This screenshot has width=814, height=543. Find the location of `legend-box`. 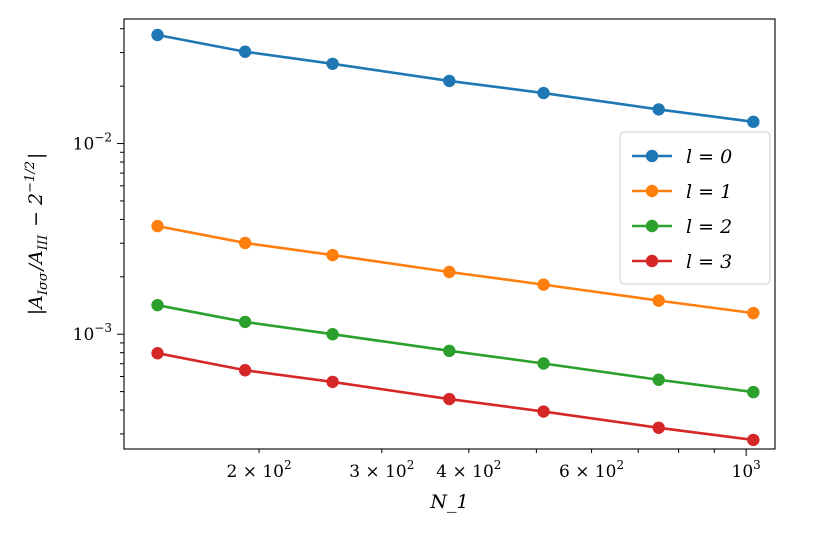

legend-box is located at coordinates (695, 208).